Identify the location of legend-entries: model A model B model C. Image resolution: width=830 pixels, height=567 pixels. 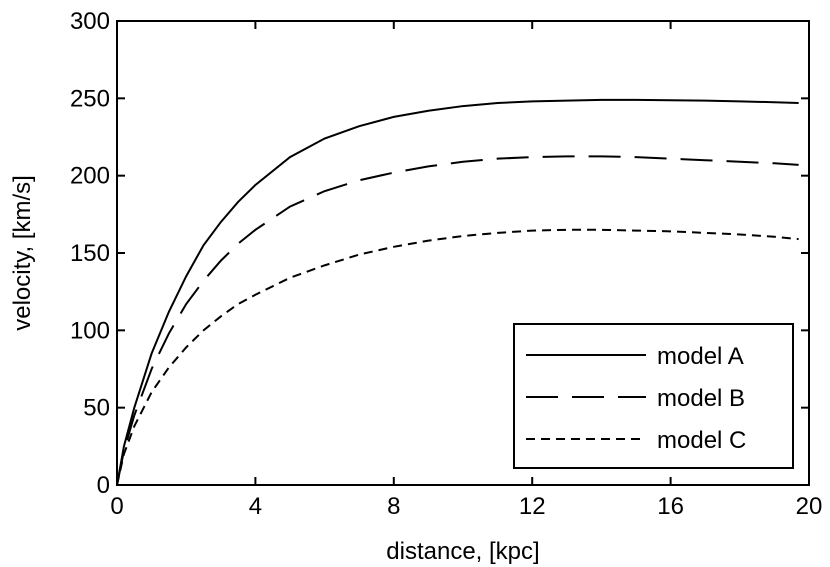
(636, 398).